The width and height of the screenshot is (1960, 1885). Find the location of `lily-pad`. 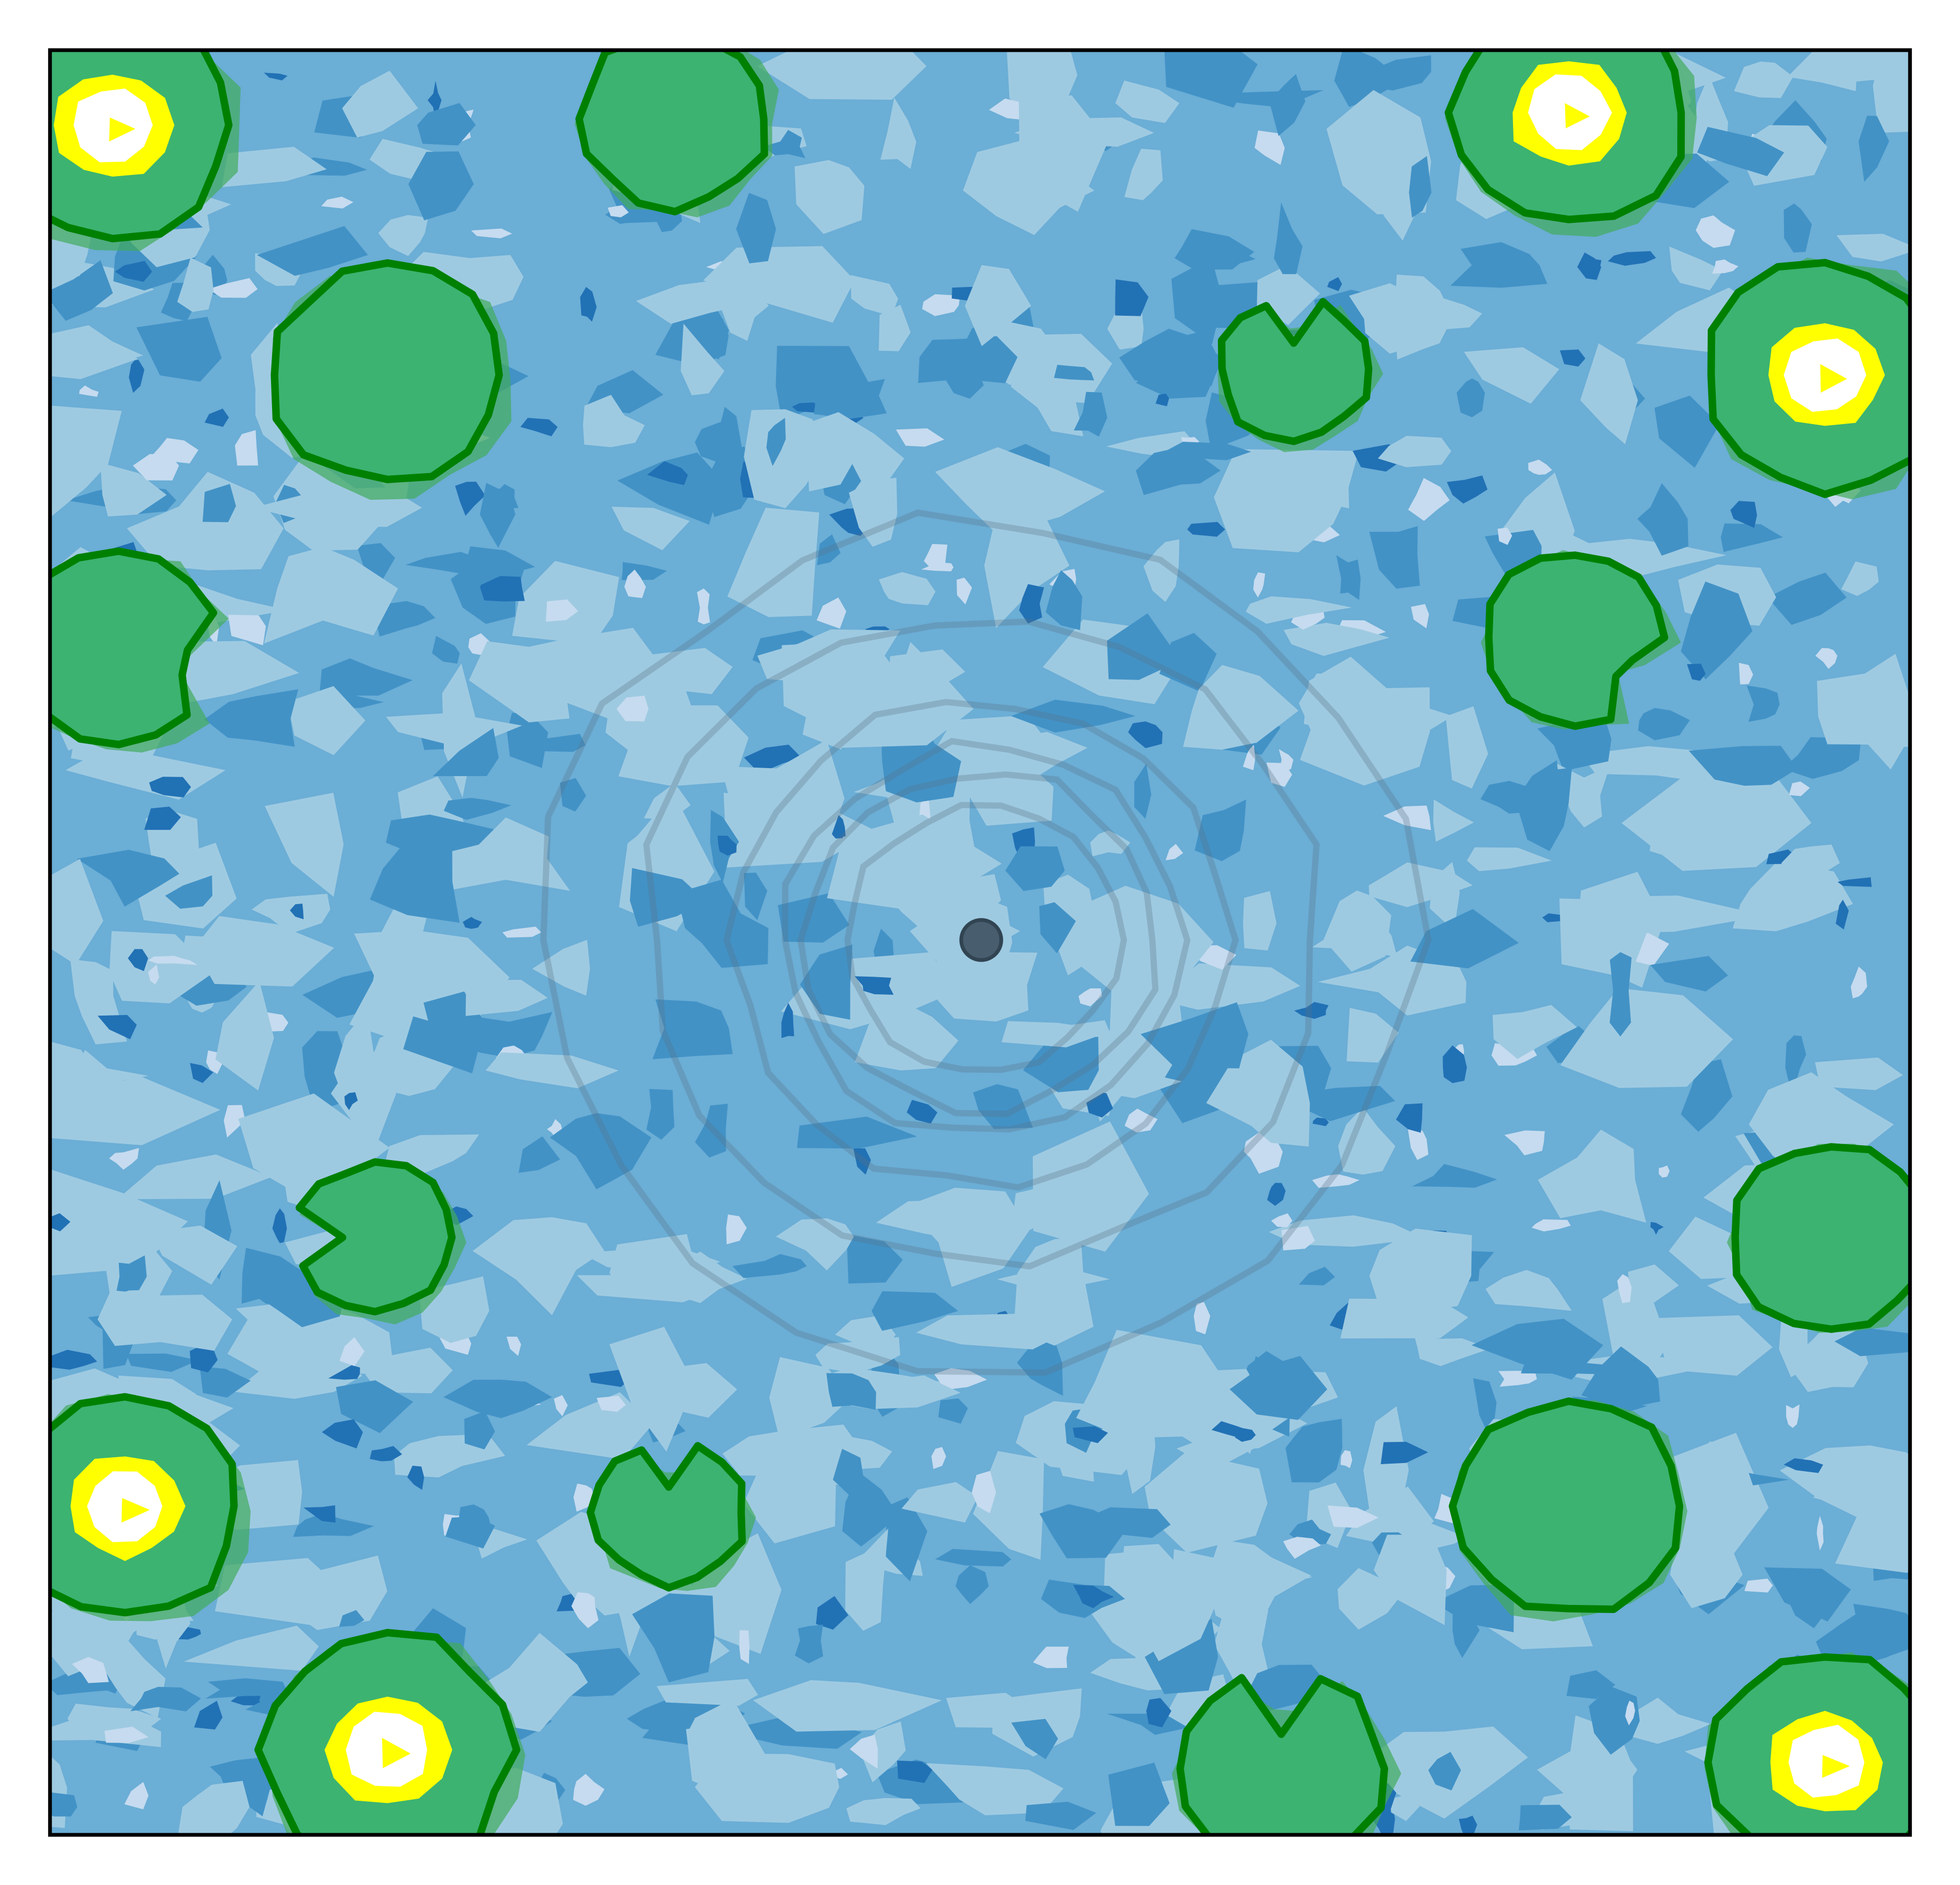

lily-pad is located at coordinates (1282, 1754).